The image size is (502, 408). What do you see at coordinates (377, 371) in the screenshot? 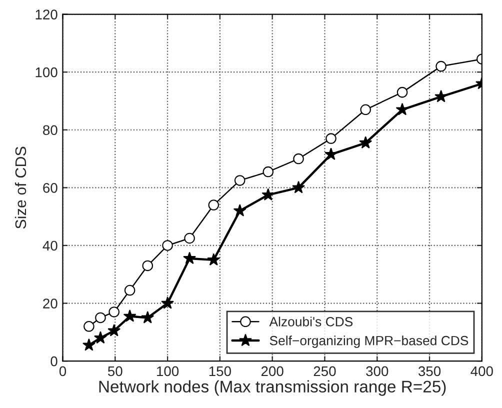
I see `x-tick-label: 300` at bounding box center [377, 371].